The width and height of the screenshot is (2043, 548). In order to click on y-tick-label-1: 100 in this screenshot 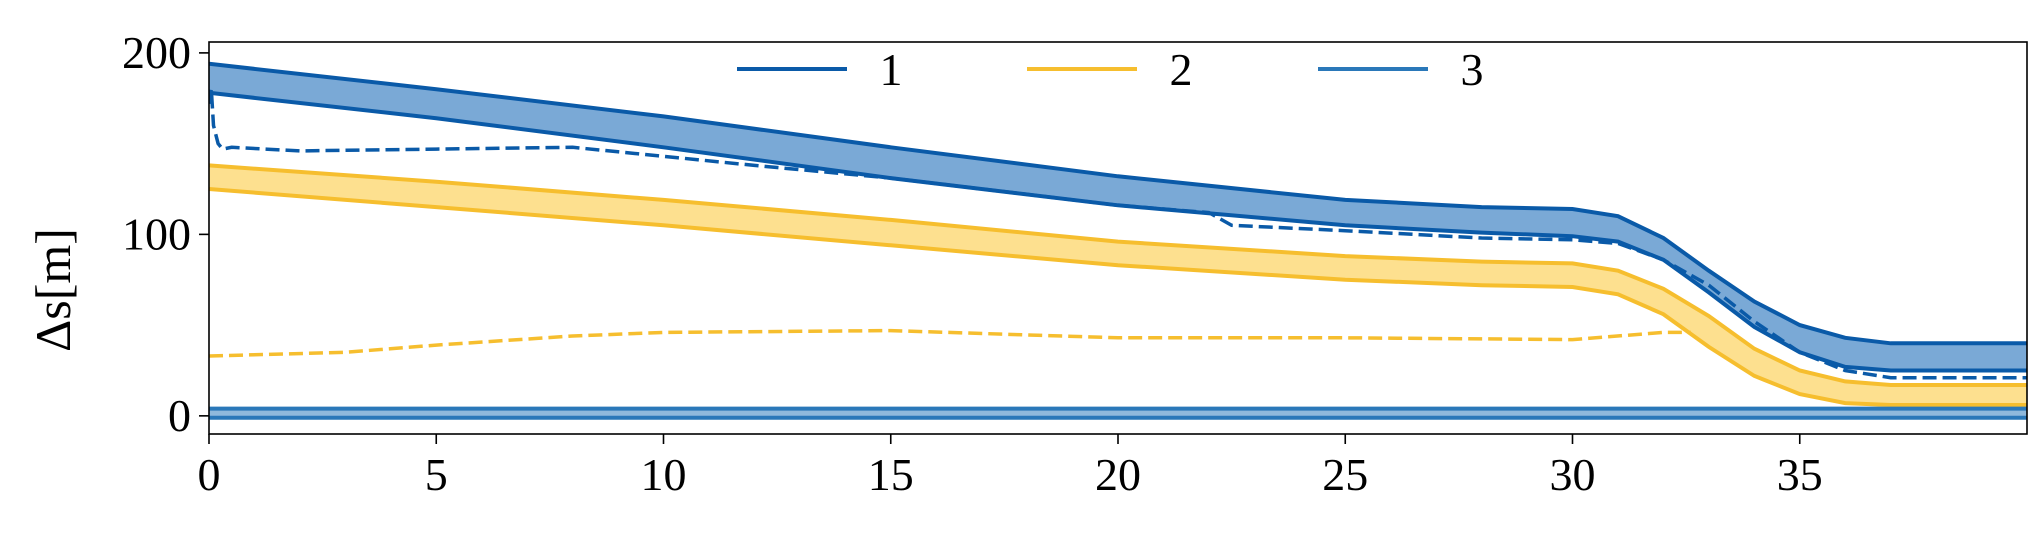, I will do `click(156, 233)`.